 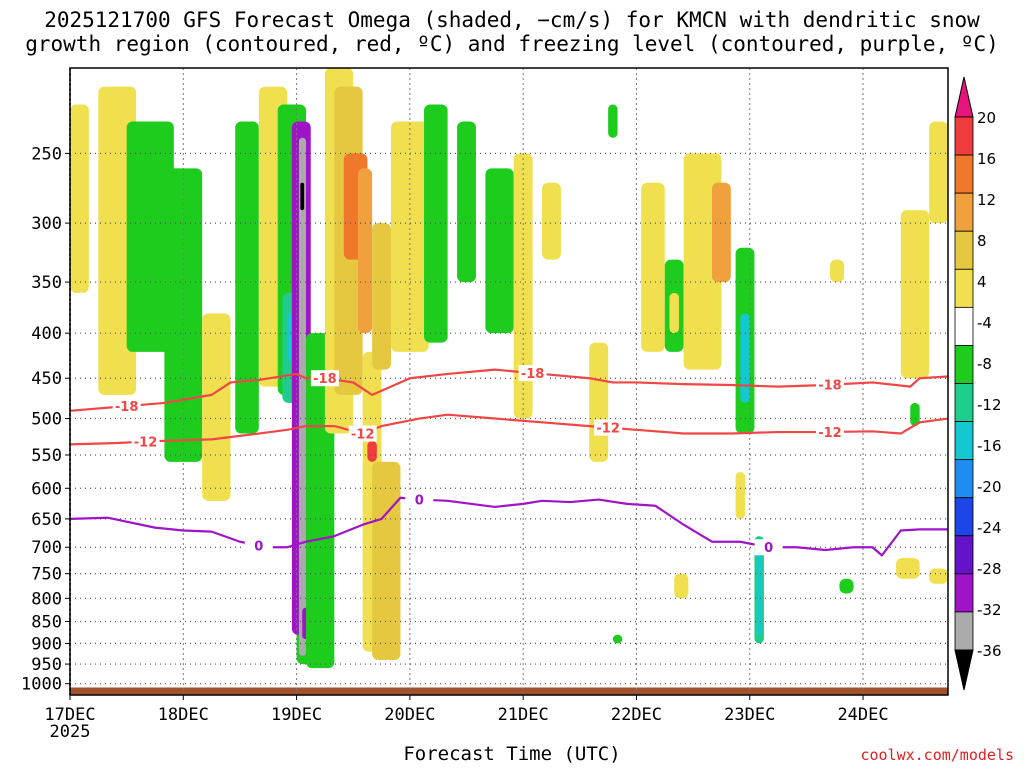 What do you see at coordinates (989, 651) in the screenshot?
I see `colorbar-label: -36` at bounding box center [989, 651].